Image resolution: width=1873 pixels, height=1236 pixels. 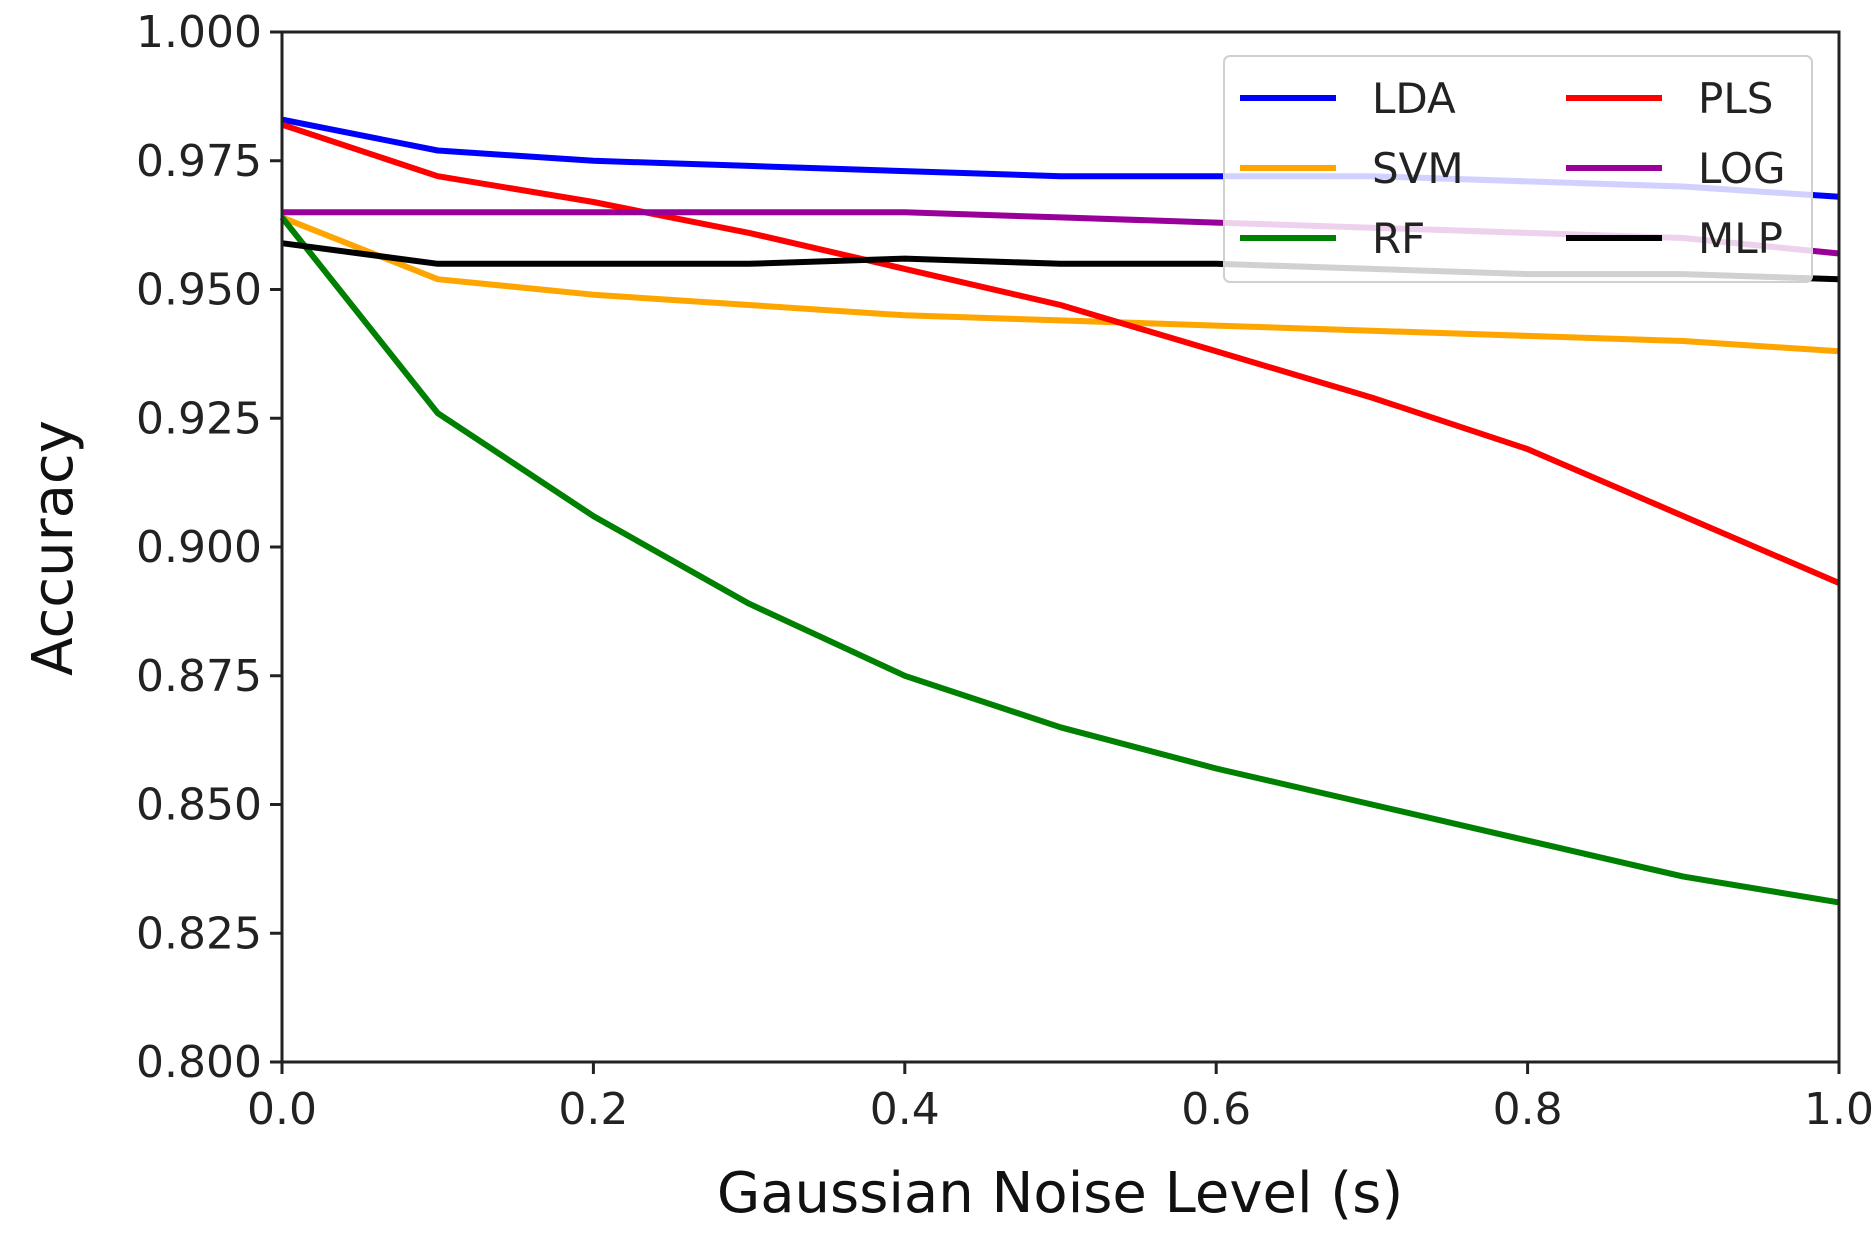 What do you see at coordinates (593, 1109) in the screenshot?
I see `x-tick-label: 0.2` at bounding box center [593, 1109].